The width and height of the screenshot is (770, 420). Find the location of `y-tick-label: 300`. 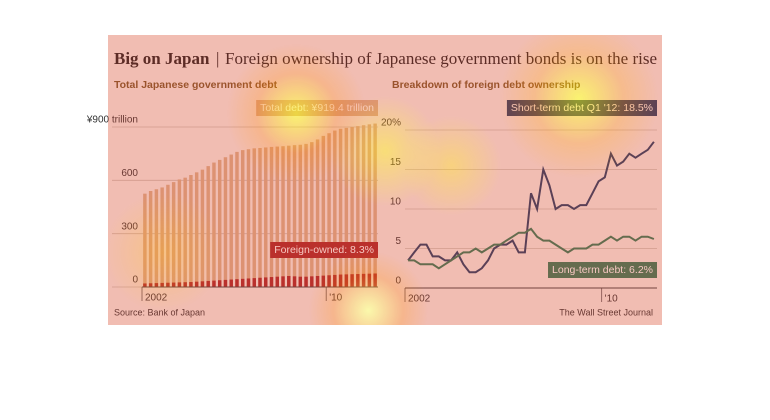

y-tick-label: 300 is located at coordinates (129, 226).